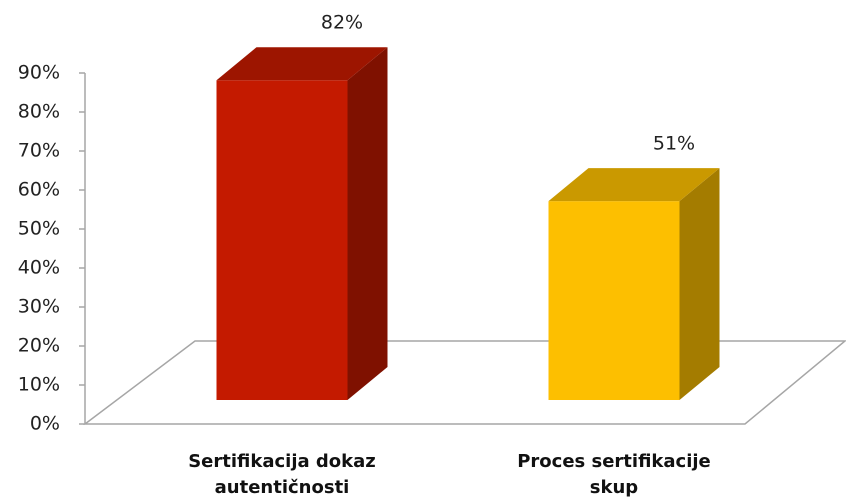 The width and height of the screenshot is (846, 499). Describe the element at coordinates (39, 73) in the screenshot. I see `y-tick-label: 90%` at that location.